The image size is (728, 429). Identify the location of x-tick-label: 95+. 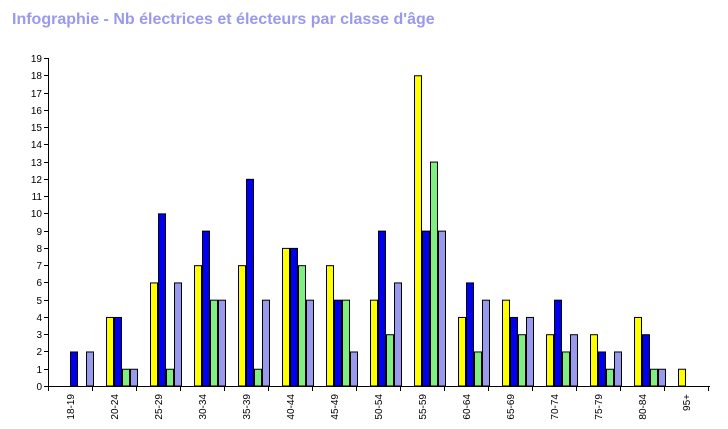
(687, 402).